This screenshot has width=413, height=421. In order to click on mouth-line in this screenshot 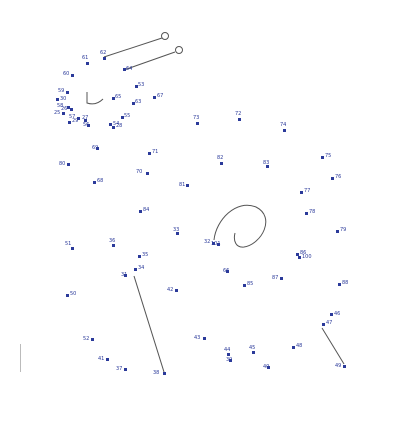, I will do `click(95, 98)`.